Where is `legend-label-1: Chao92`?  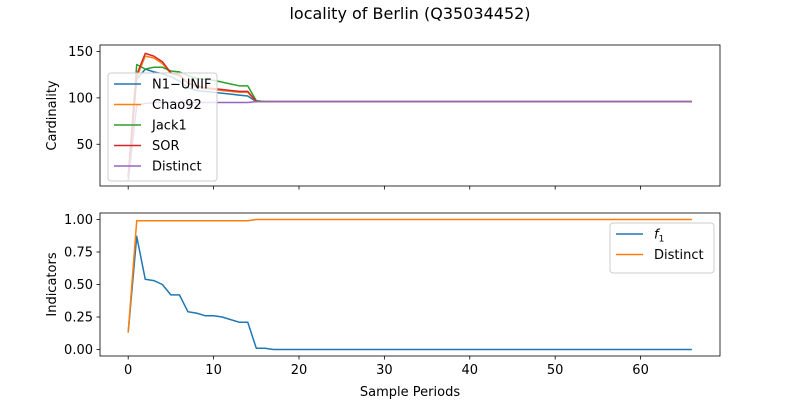 legend-label-1: Chao92 is located at coordinates (177, 105).